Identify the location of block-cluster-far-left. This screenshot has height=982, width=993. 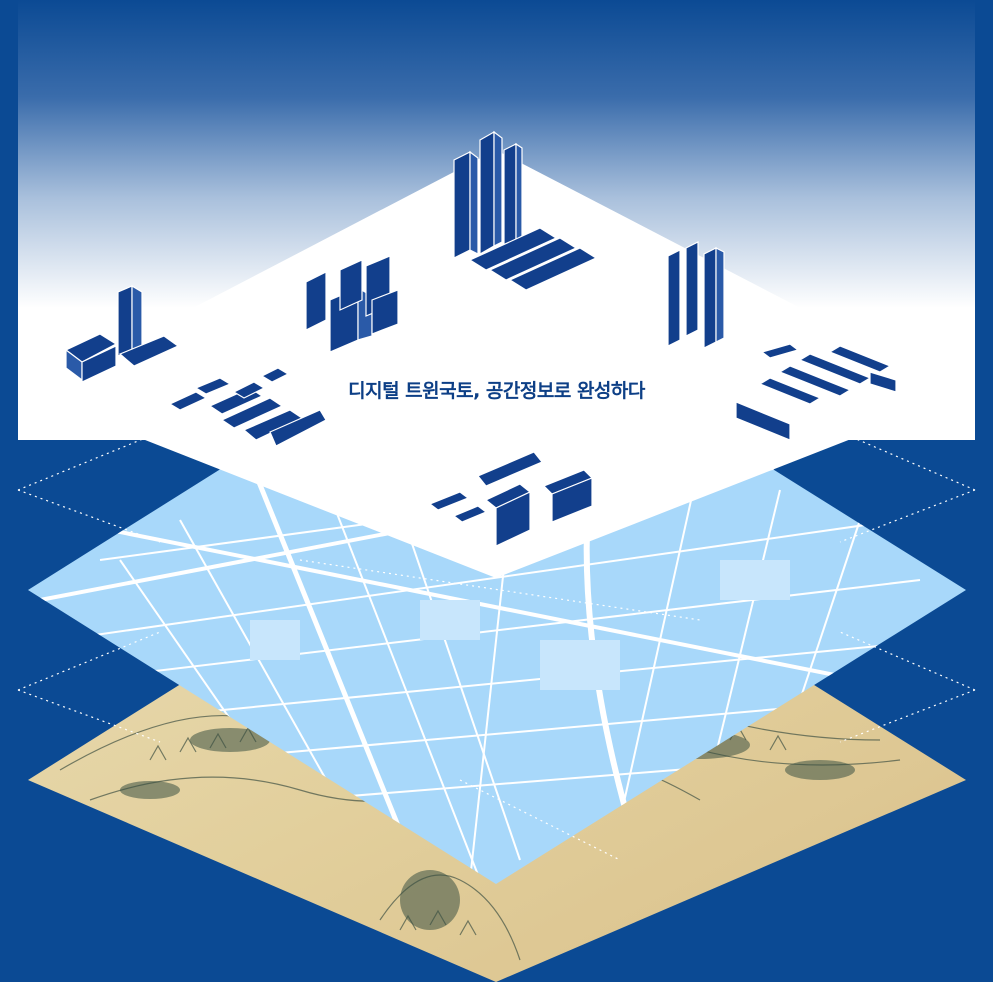
(122, 333).